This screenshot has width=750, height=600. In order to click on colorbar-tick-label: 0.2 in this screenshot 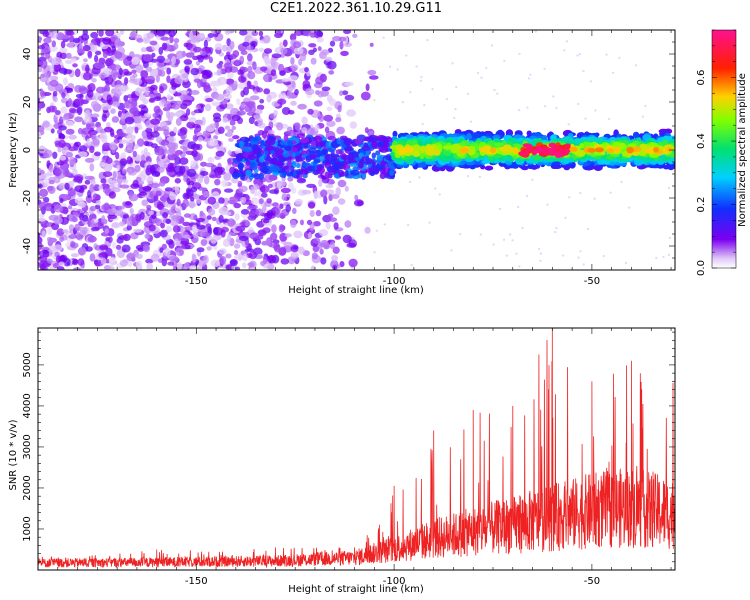, I will do `click(701, 205)`.